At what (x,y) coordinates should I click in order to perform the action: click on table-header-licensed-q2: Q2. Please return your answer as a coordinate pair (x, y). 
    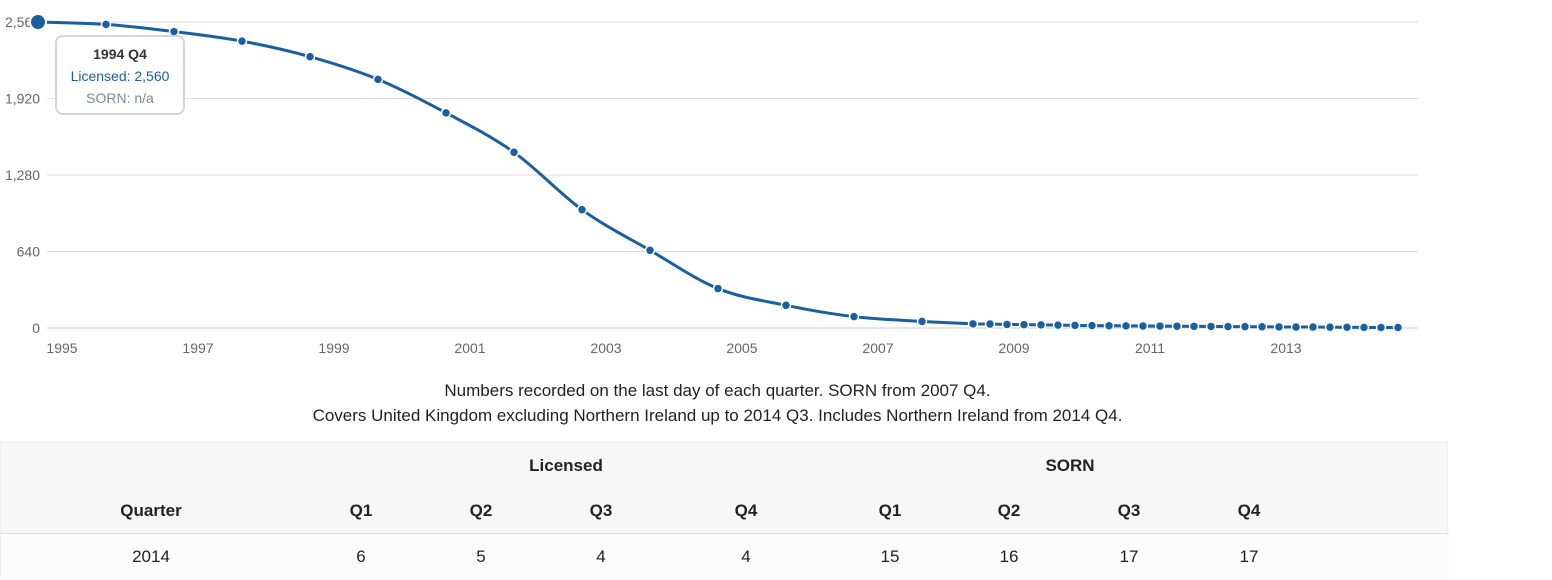
    Looking at the image, I should click on (481, 511).